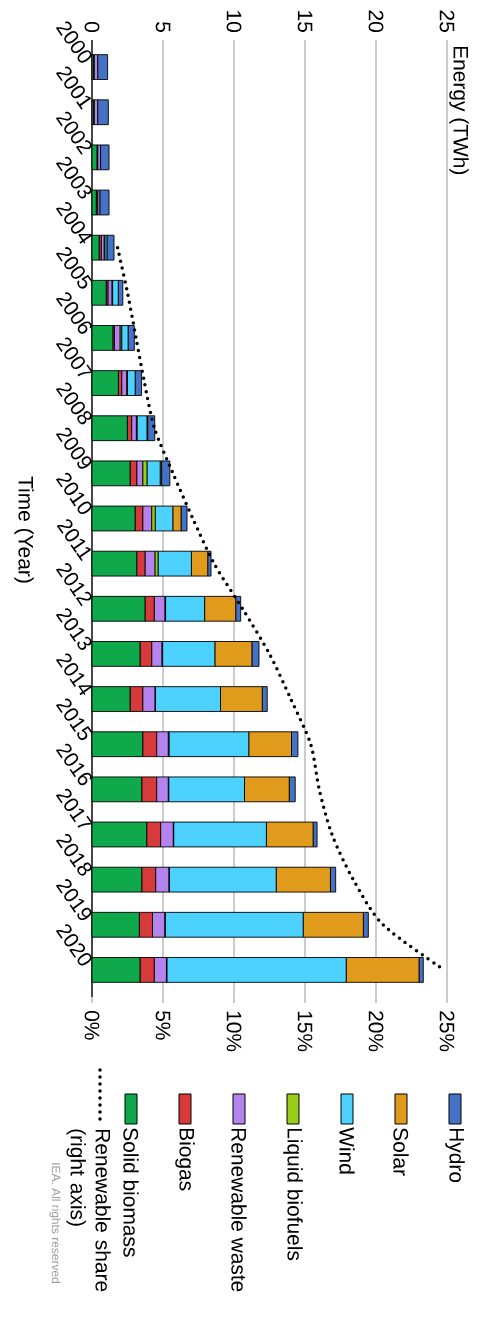  What do you see at coordinates (234, 1031) in the screenshot?
I see `x-tick-label: 10%` at bounding box center [234, 1031].